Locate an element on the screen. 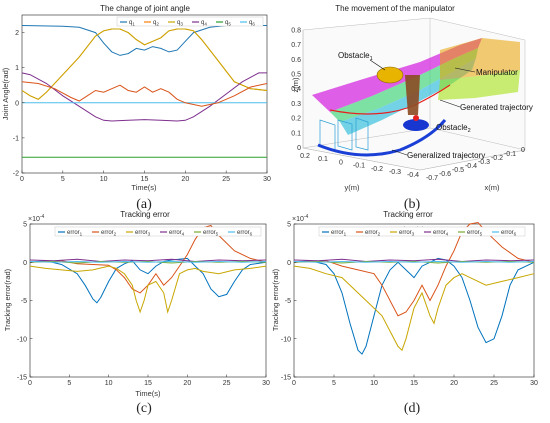 The height and width of the screenshot is (423, 550). series-line-error6 is located at coordinates (414, 261).